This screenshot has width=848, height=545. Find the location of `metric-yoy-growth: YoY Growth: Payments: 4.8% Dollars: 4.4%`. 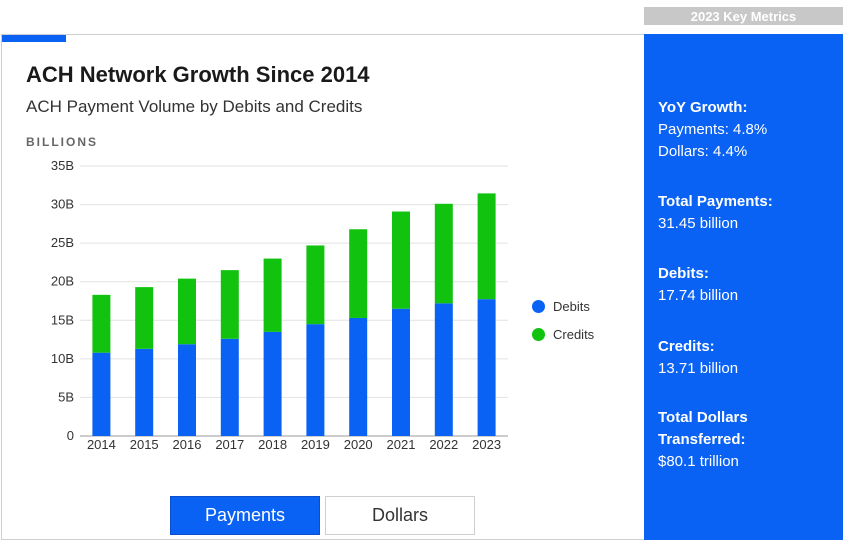

metric-yoy-growth: YoY Growth: Payments: 4.8% Dollars: 4.4% is located at coordinates (712, 130).